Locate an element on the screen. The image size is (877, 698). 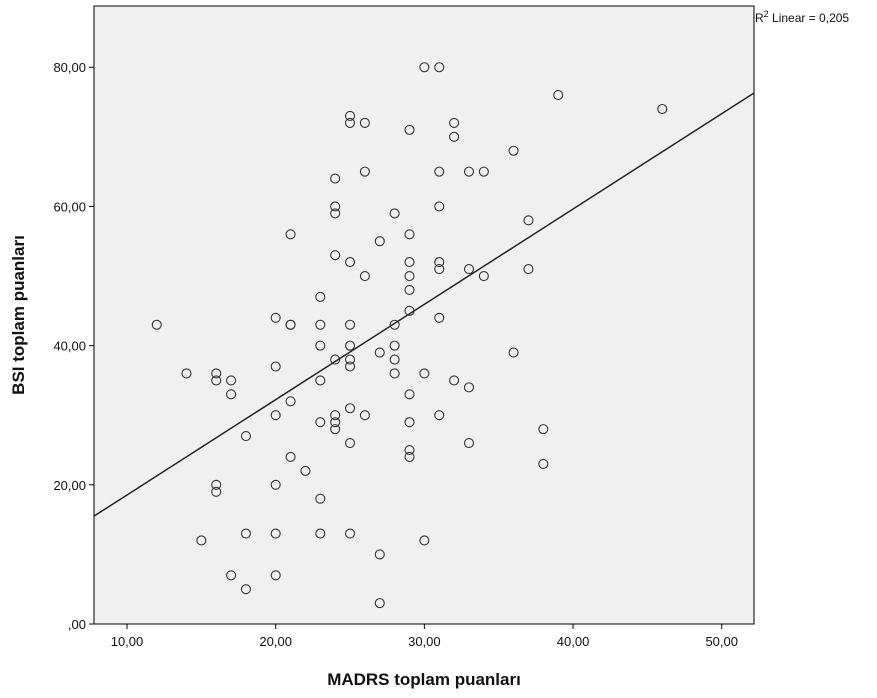
y-tick-label: 20,00 is located at coordinates (69, 485).